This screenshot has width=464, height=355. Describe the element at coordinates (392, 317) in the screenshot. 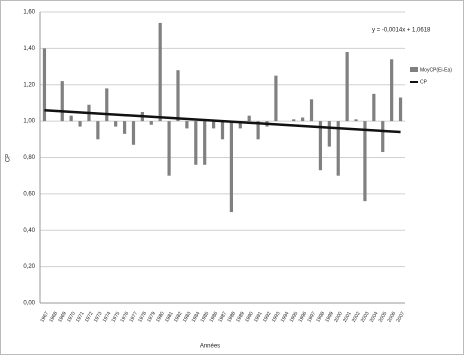

I see `x-tick-label: 2006` at that location.